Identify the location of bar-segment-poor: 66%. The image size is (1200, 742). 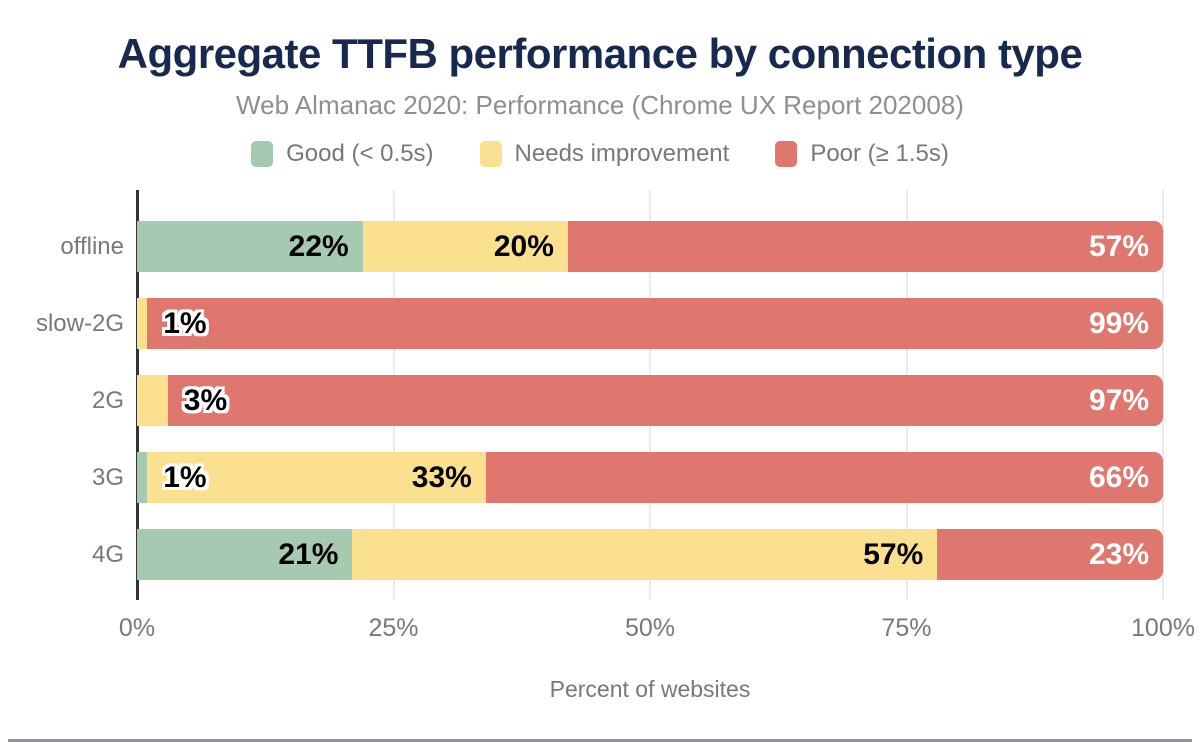
(824, 477).